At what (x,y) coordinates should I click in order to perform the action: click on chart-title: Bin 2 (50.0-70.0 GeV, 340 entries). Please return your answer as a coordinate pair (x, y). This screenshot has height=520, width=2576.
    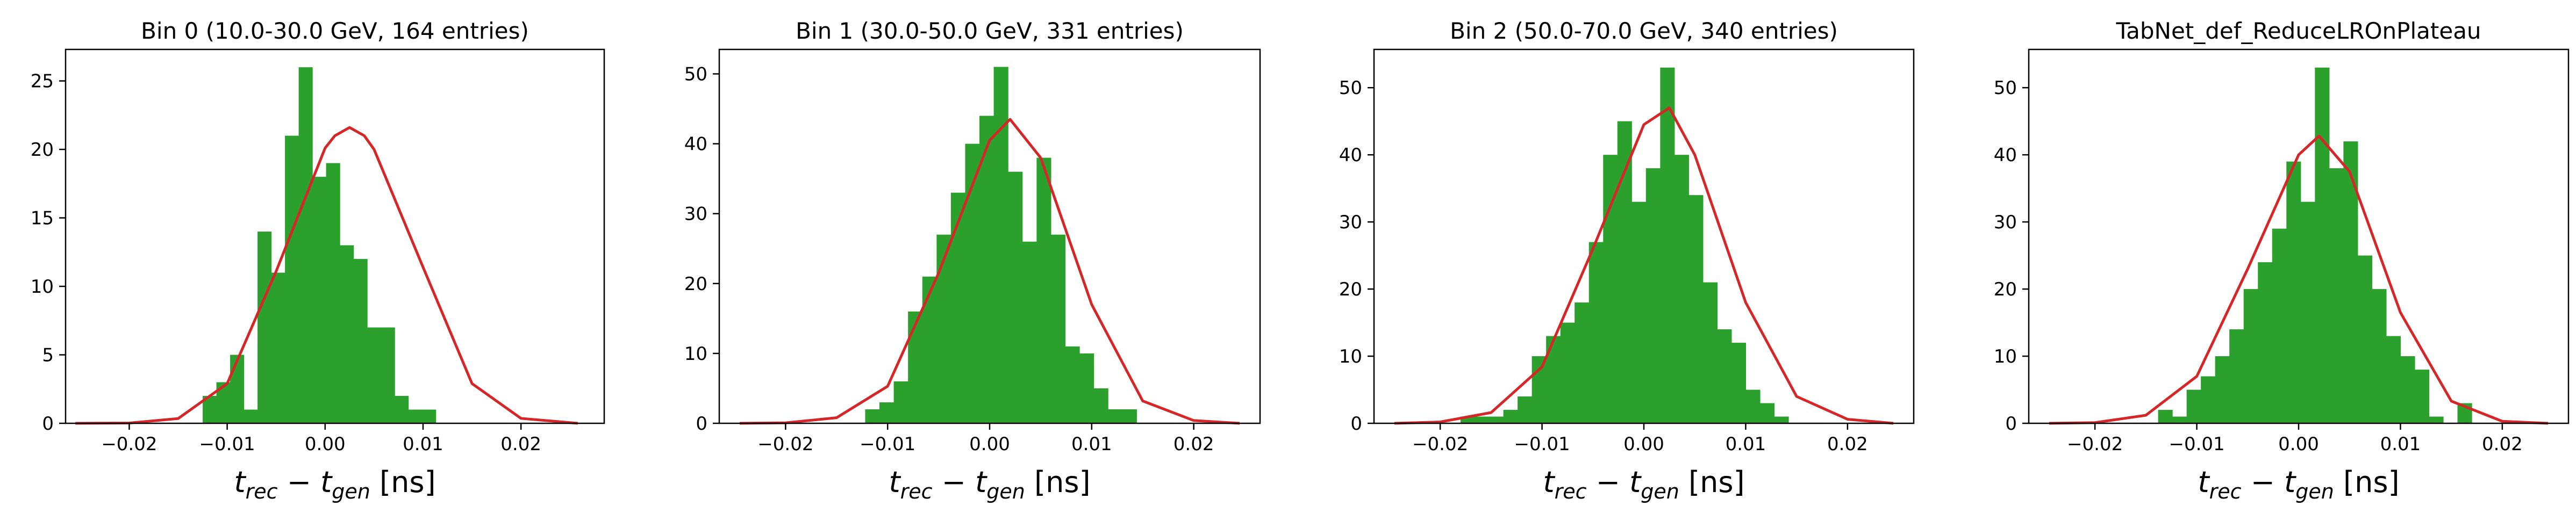
    Looking at the image, I should click on (1644, 31).